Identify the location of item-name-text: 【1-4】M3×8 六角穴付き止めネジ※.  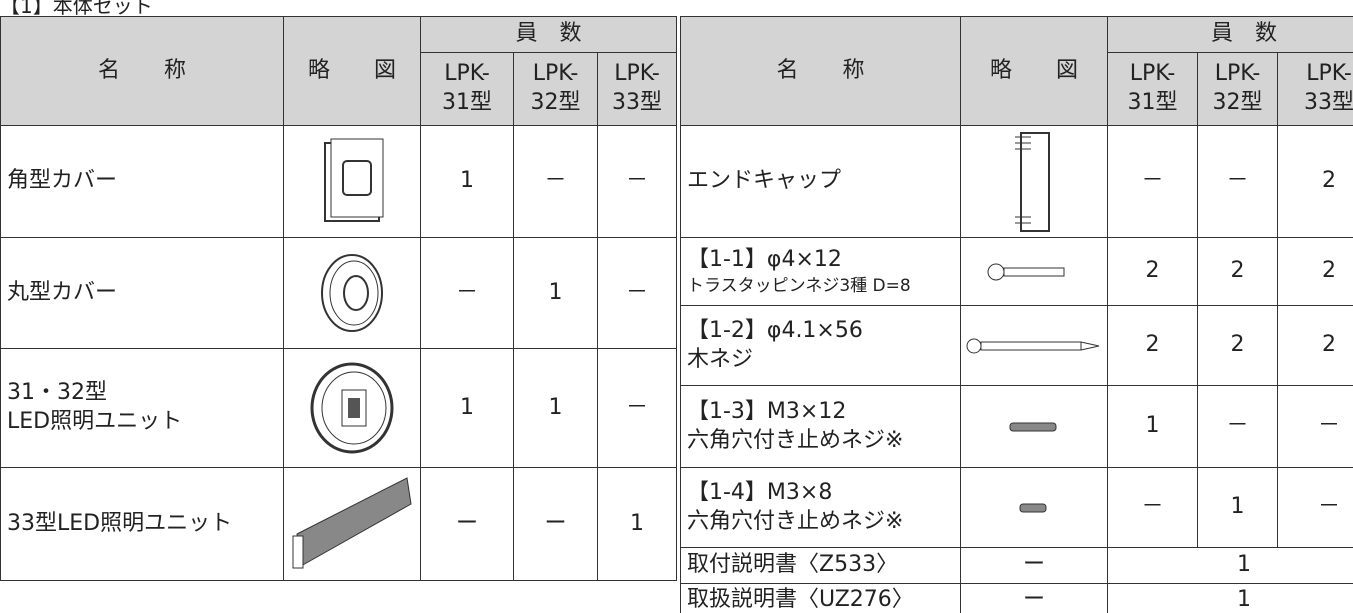
(795, 506).